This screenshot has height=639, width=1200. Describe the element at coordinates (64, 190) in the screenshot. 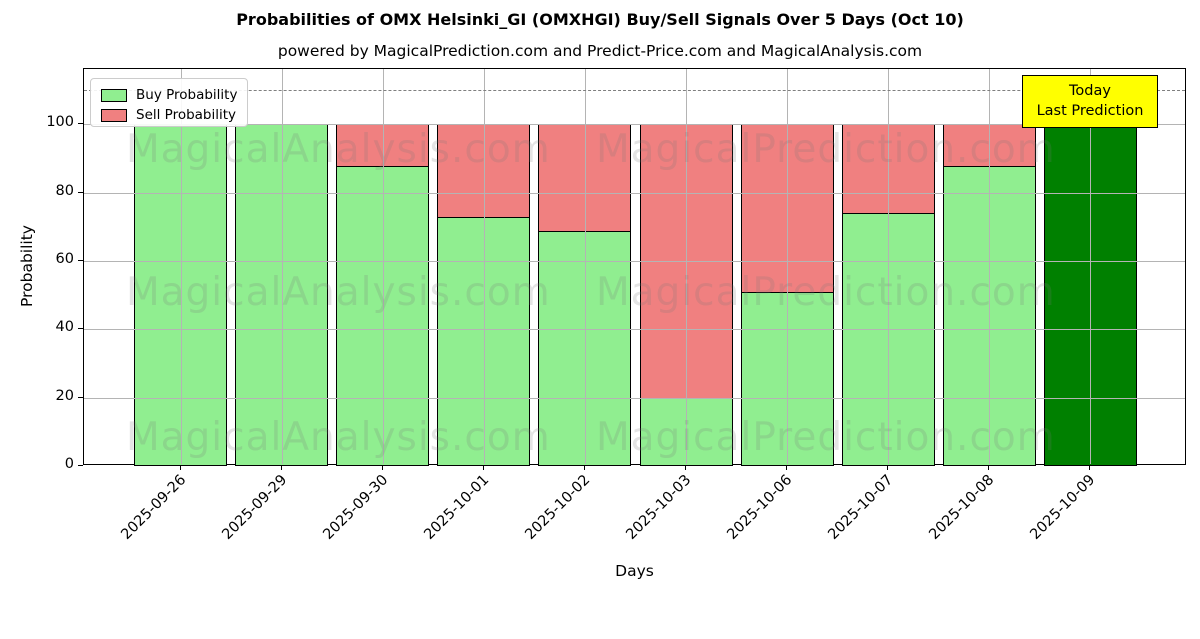

I see `y-tick-label: 80` at that location.